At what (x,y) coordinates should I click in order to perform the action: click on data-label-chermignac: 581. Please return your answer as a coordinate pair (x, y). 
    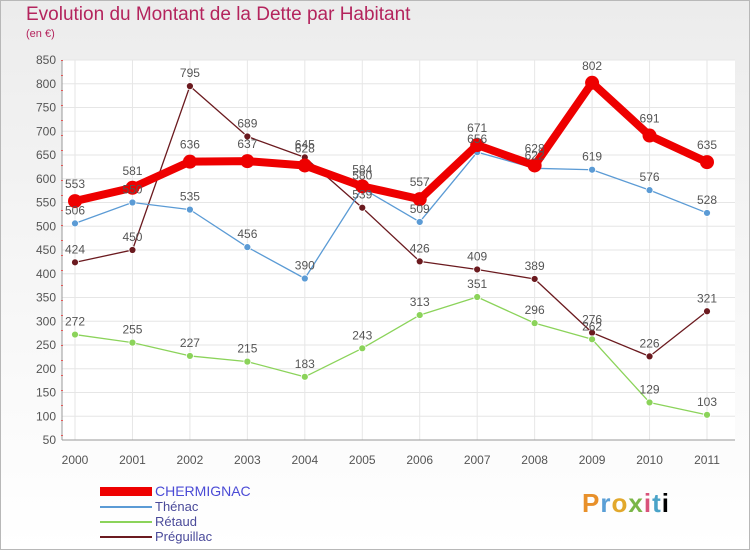
    Looking at the image, I should click on (132, 171).